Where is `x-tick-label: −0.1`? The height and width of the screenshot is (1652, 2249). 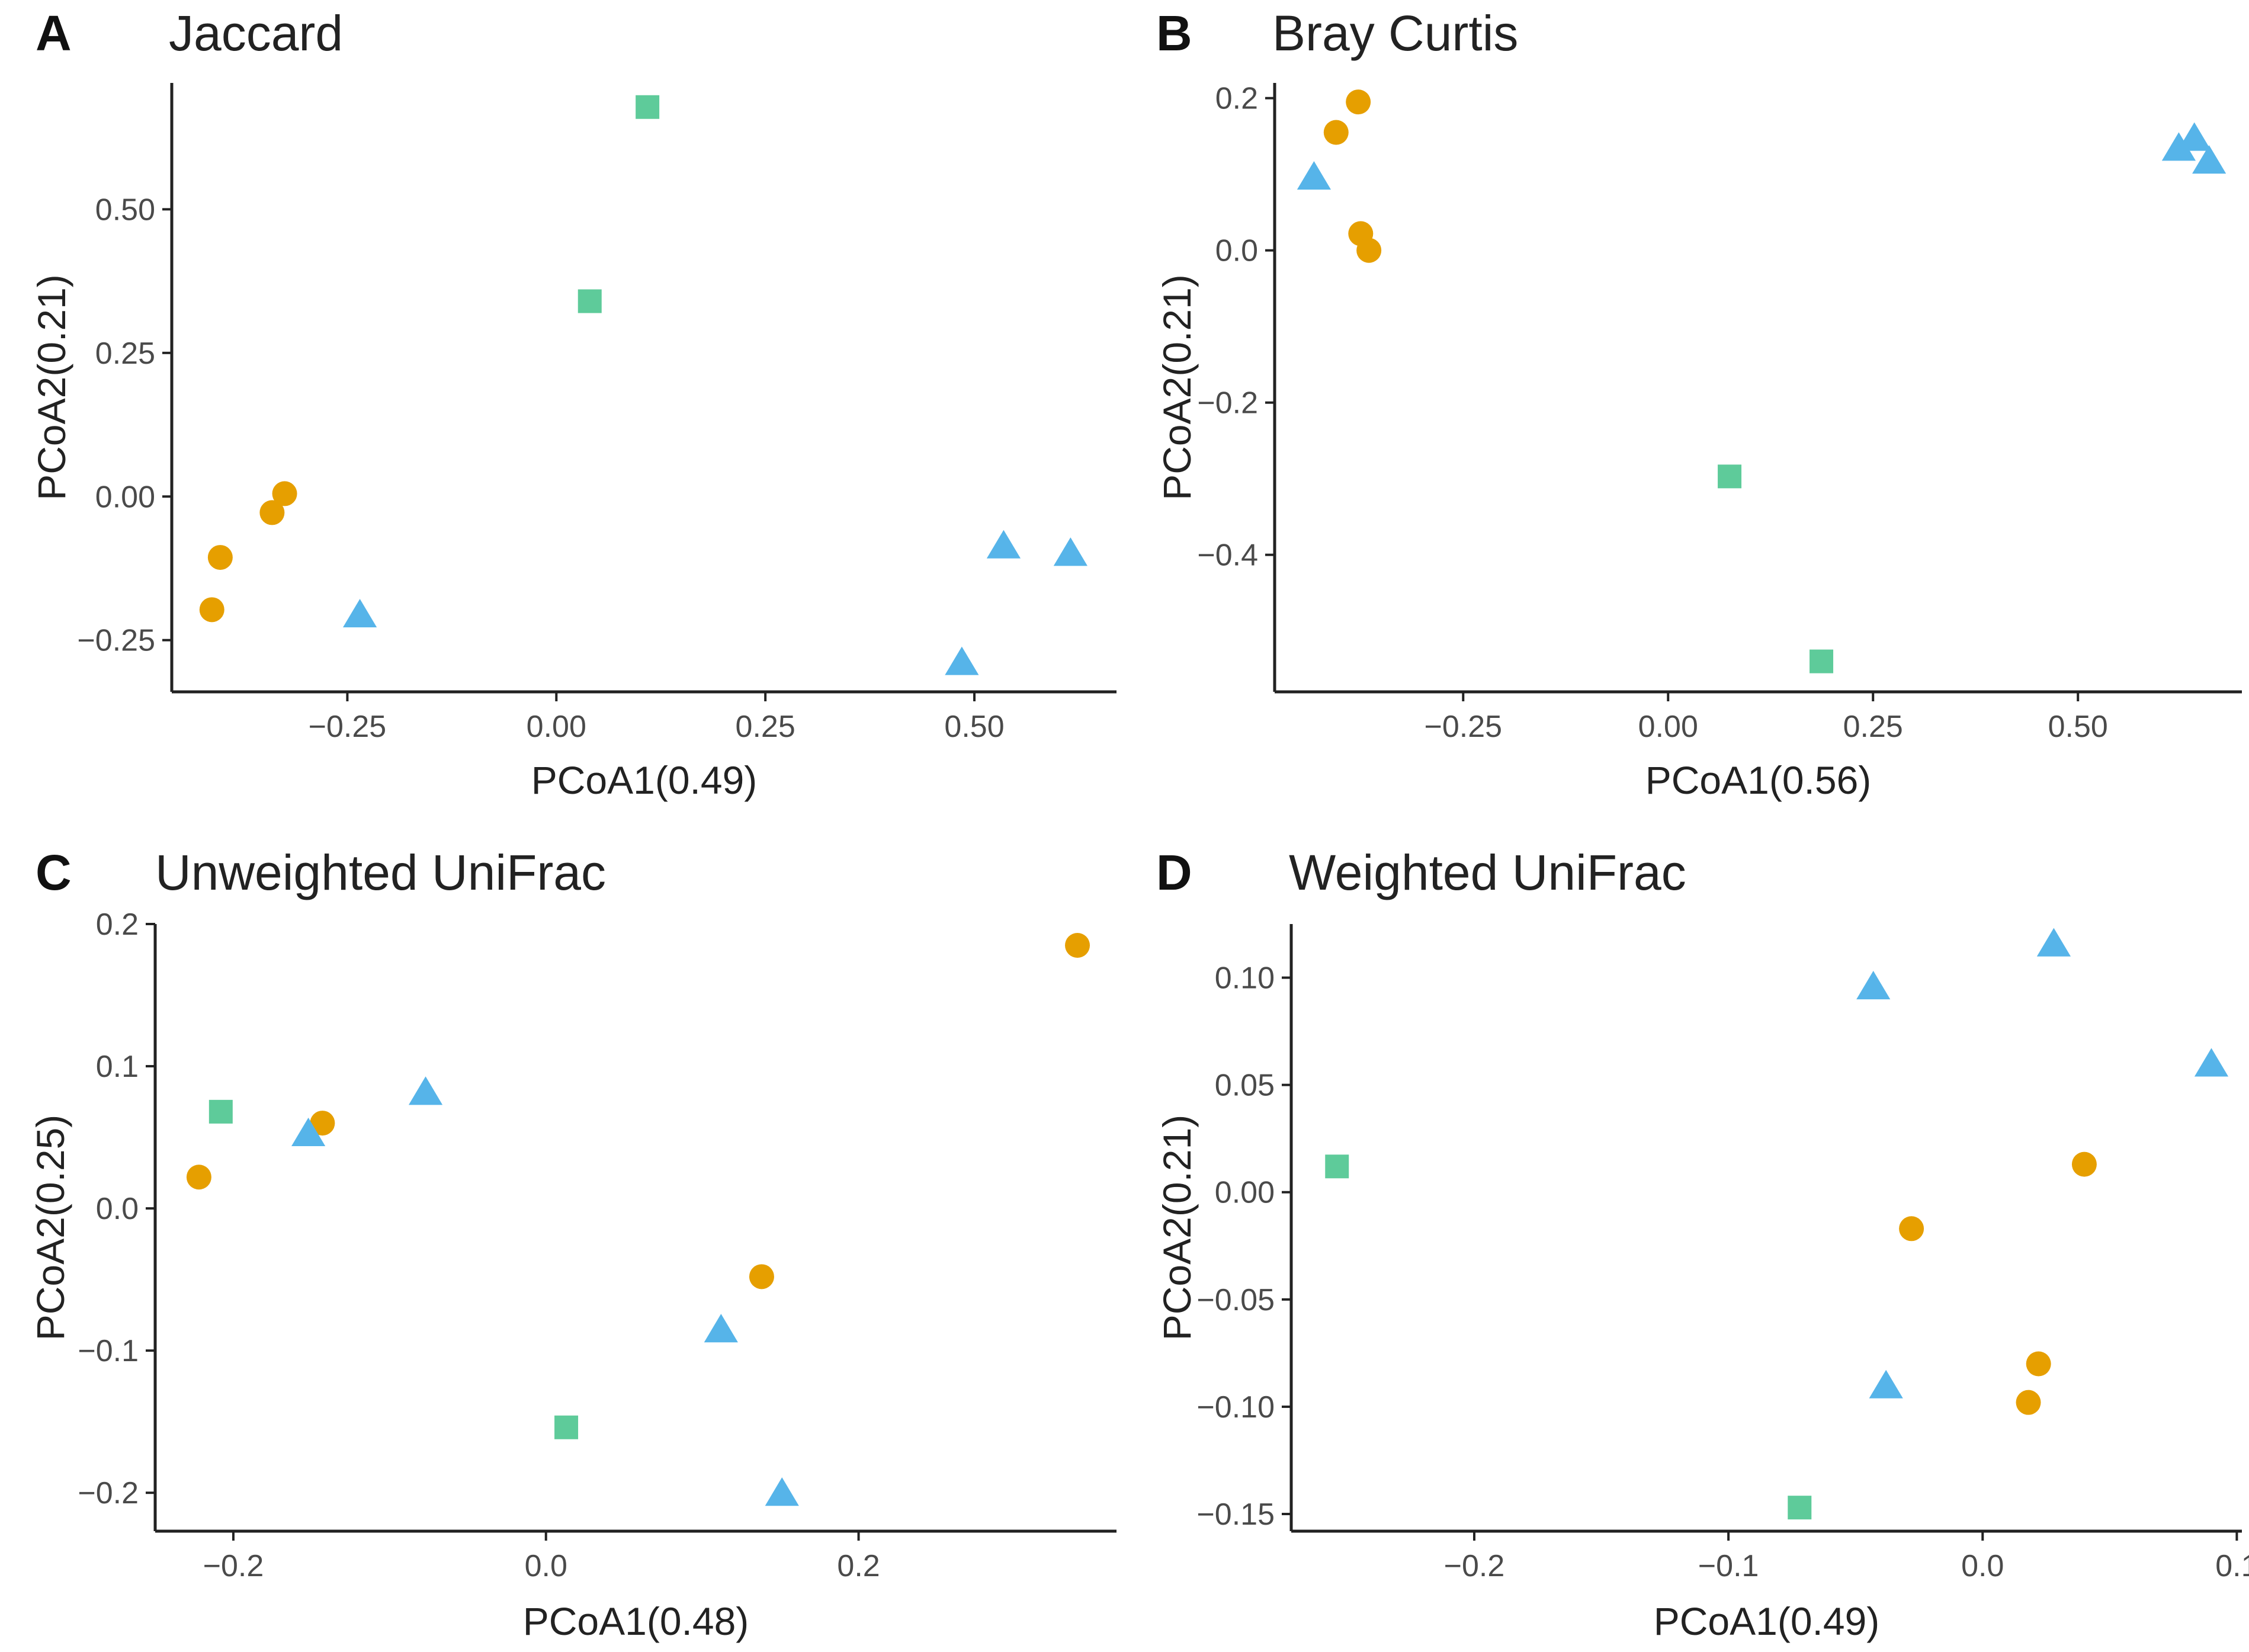 x-tick-label: −0.1 is located at coordinates (1728, 1566).